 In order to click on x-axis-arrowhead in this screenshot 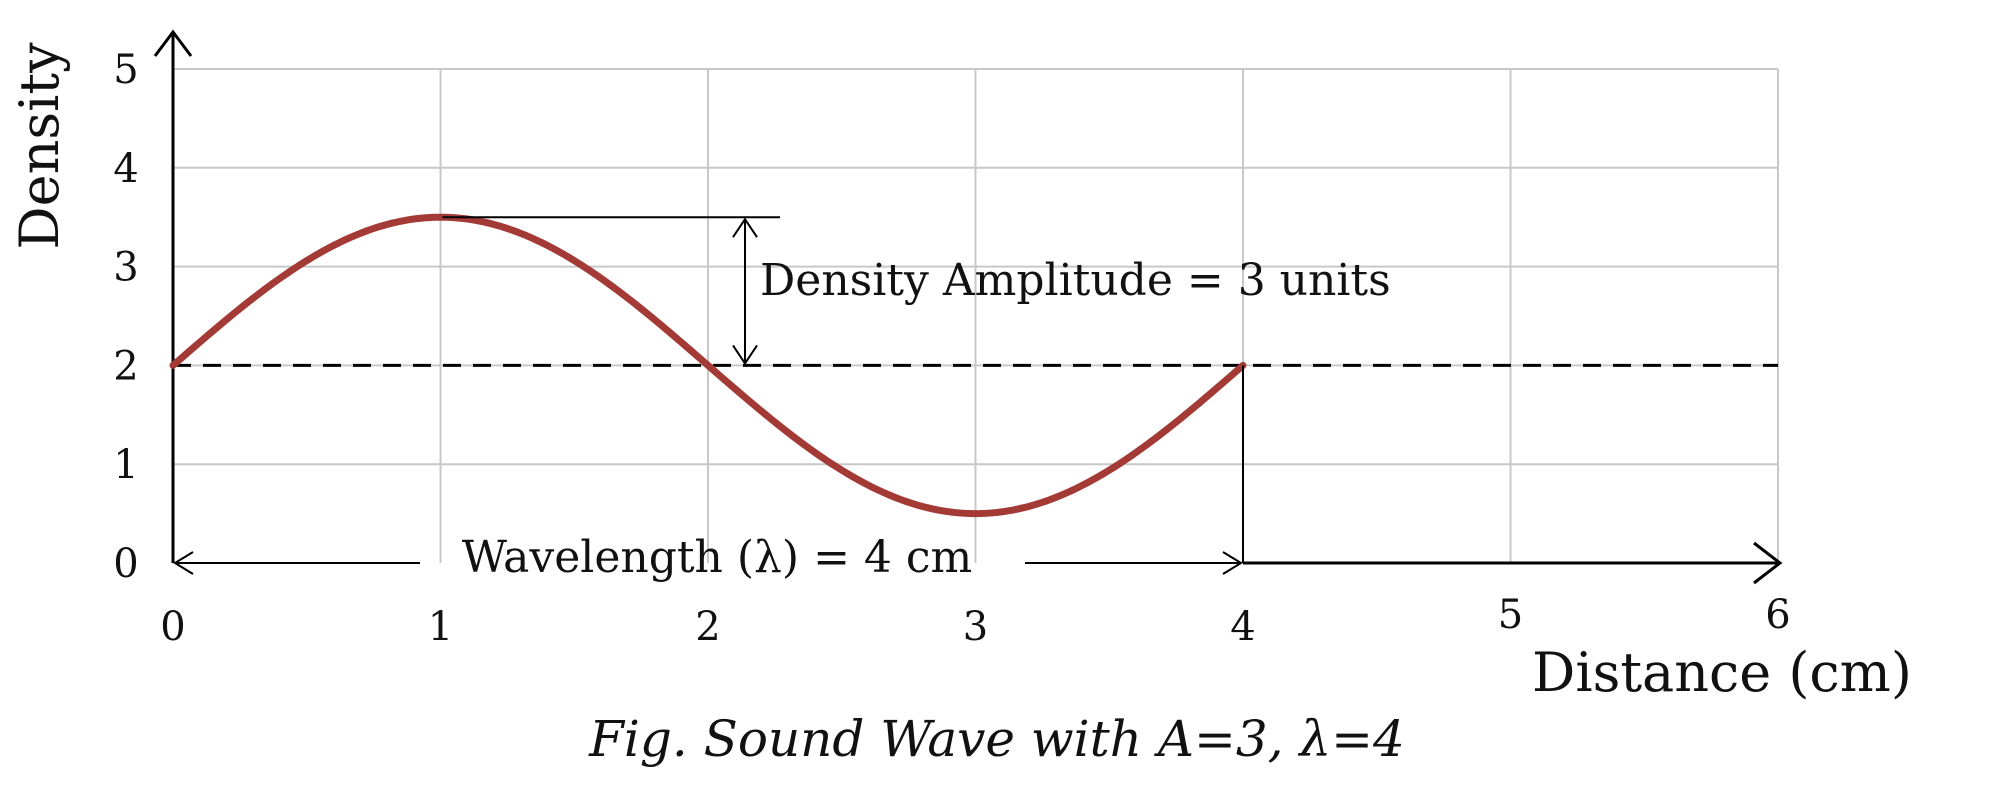, I will do `click(1768, 563)`.